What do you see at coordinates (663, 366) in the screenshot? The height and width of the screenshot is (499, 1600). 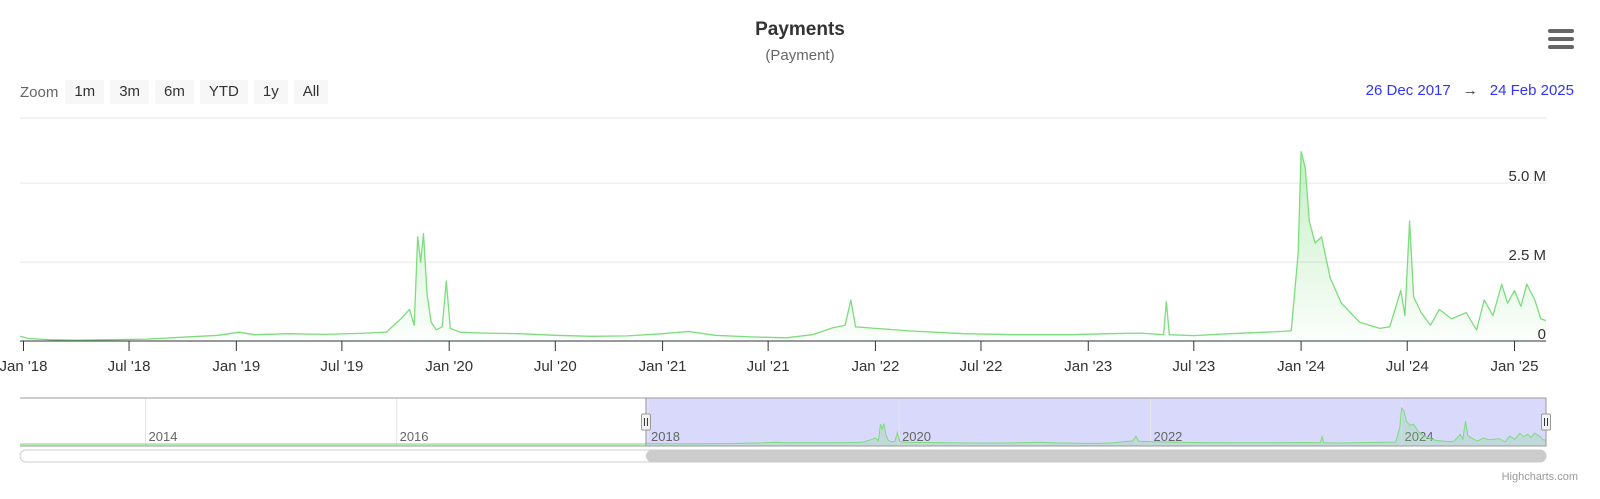 I see `x-tick-label: Jan '21` at bounding box center [663, 366].